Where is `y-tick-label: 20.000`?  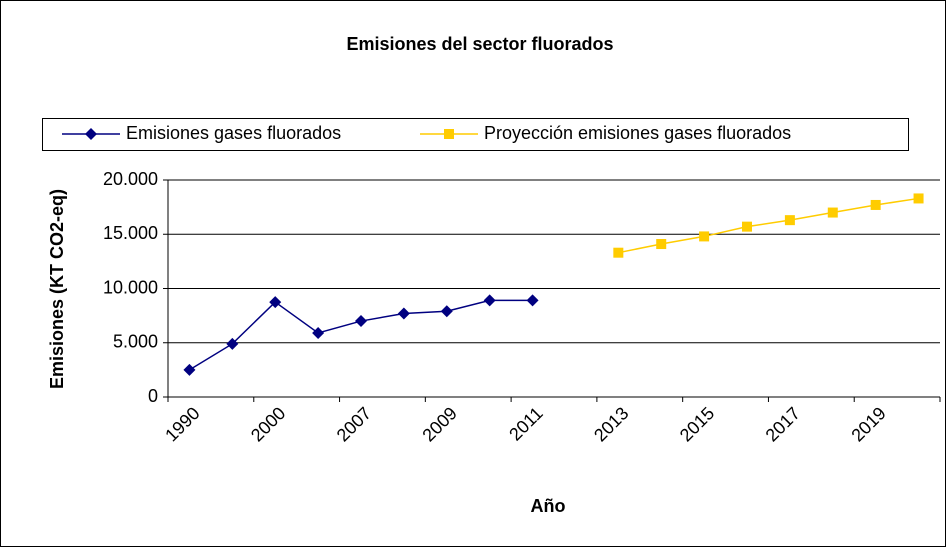
y-tick-label: 20.000 is located at coordinates (130, 179).